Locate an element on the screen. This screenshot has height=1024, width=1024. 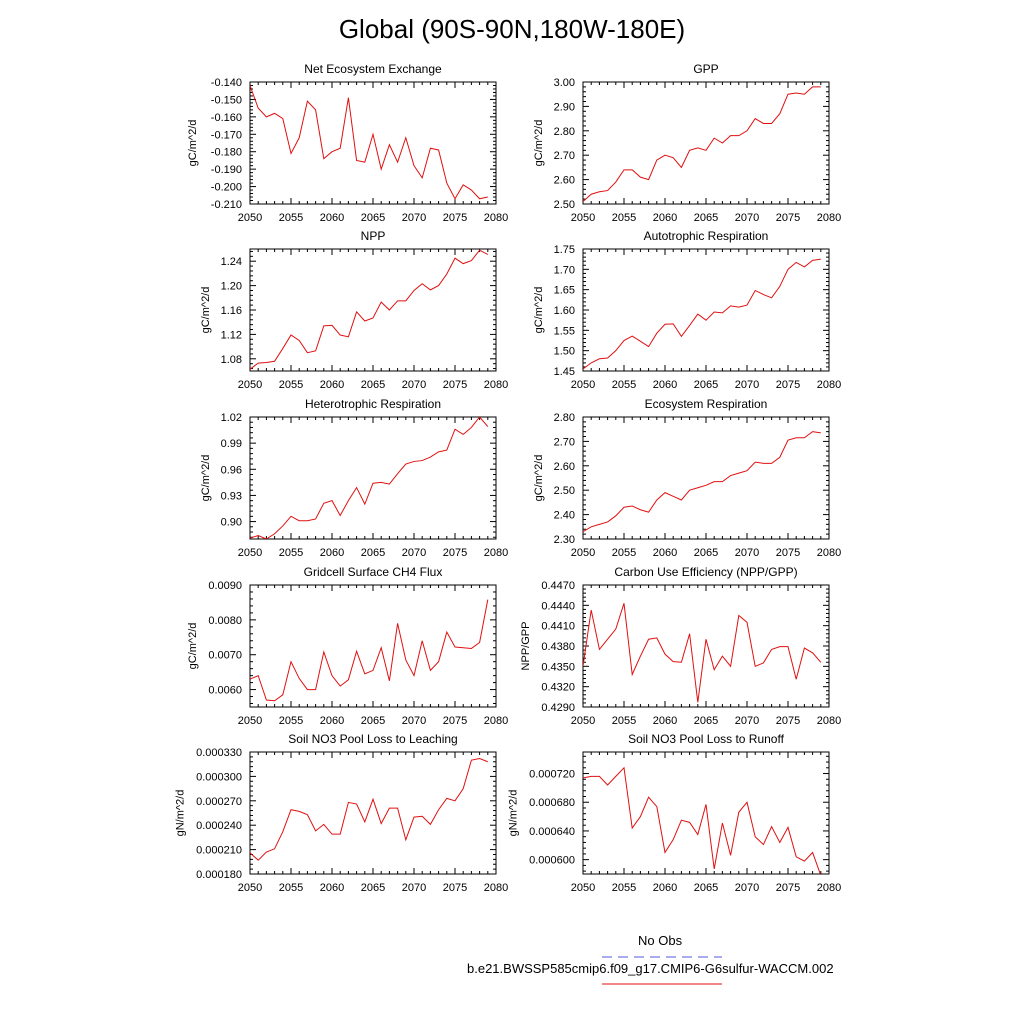
chart-title: GPP is located at coordinates (705, 69).